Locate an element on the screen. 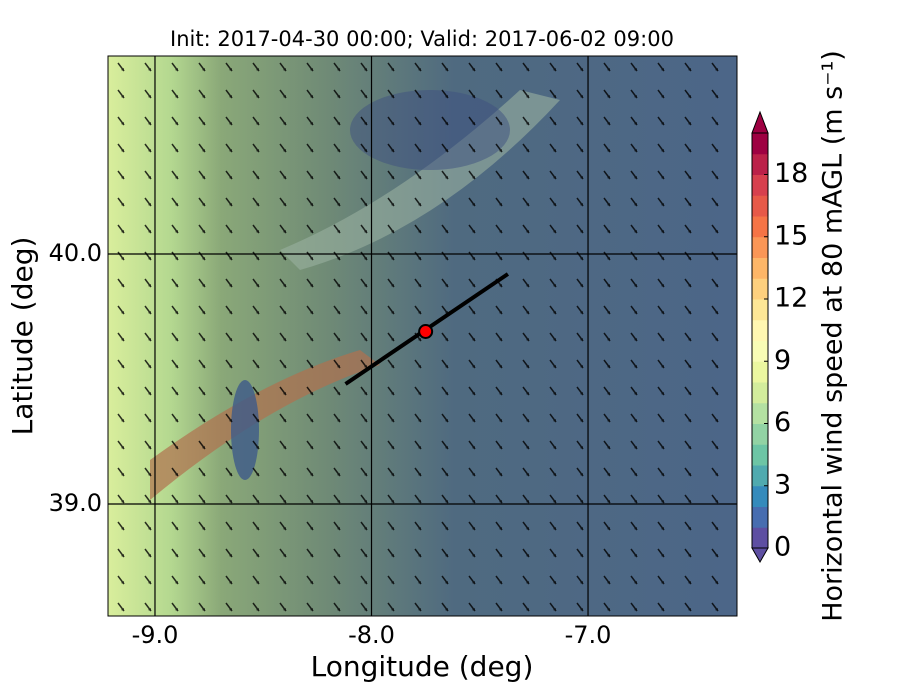 The height and width of the screenshot is (700, 900). colorbar-tick-label: 18 is located at coordinates (791, 173).